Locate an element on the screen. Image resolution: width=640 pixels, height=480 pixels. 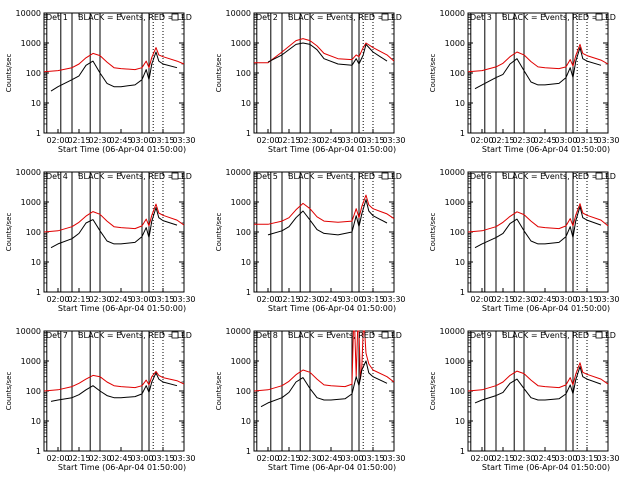
panel-title: Det 9 is located at coordinates (481, 335).